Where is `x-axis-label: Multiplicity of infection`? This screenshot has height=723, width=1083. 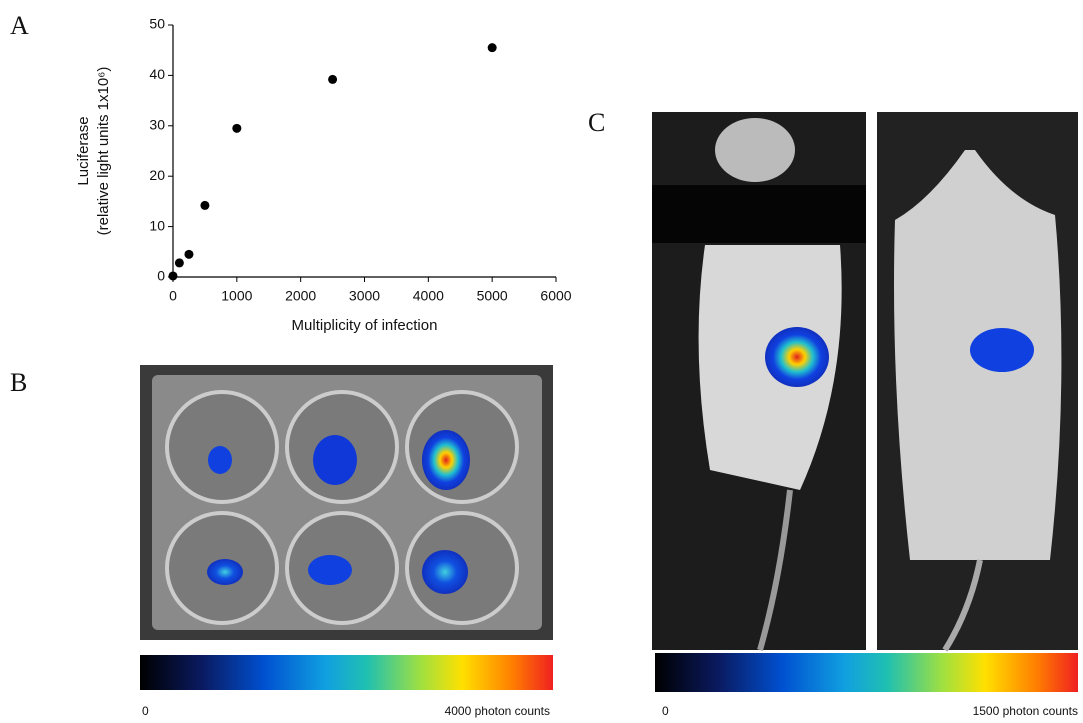
x-axis-label: Multiplicity of infection is located at coordinates (365, 325).